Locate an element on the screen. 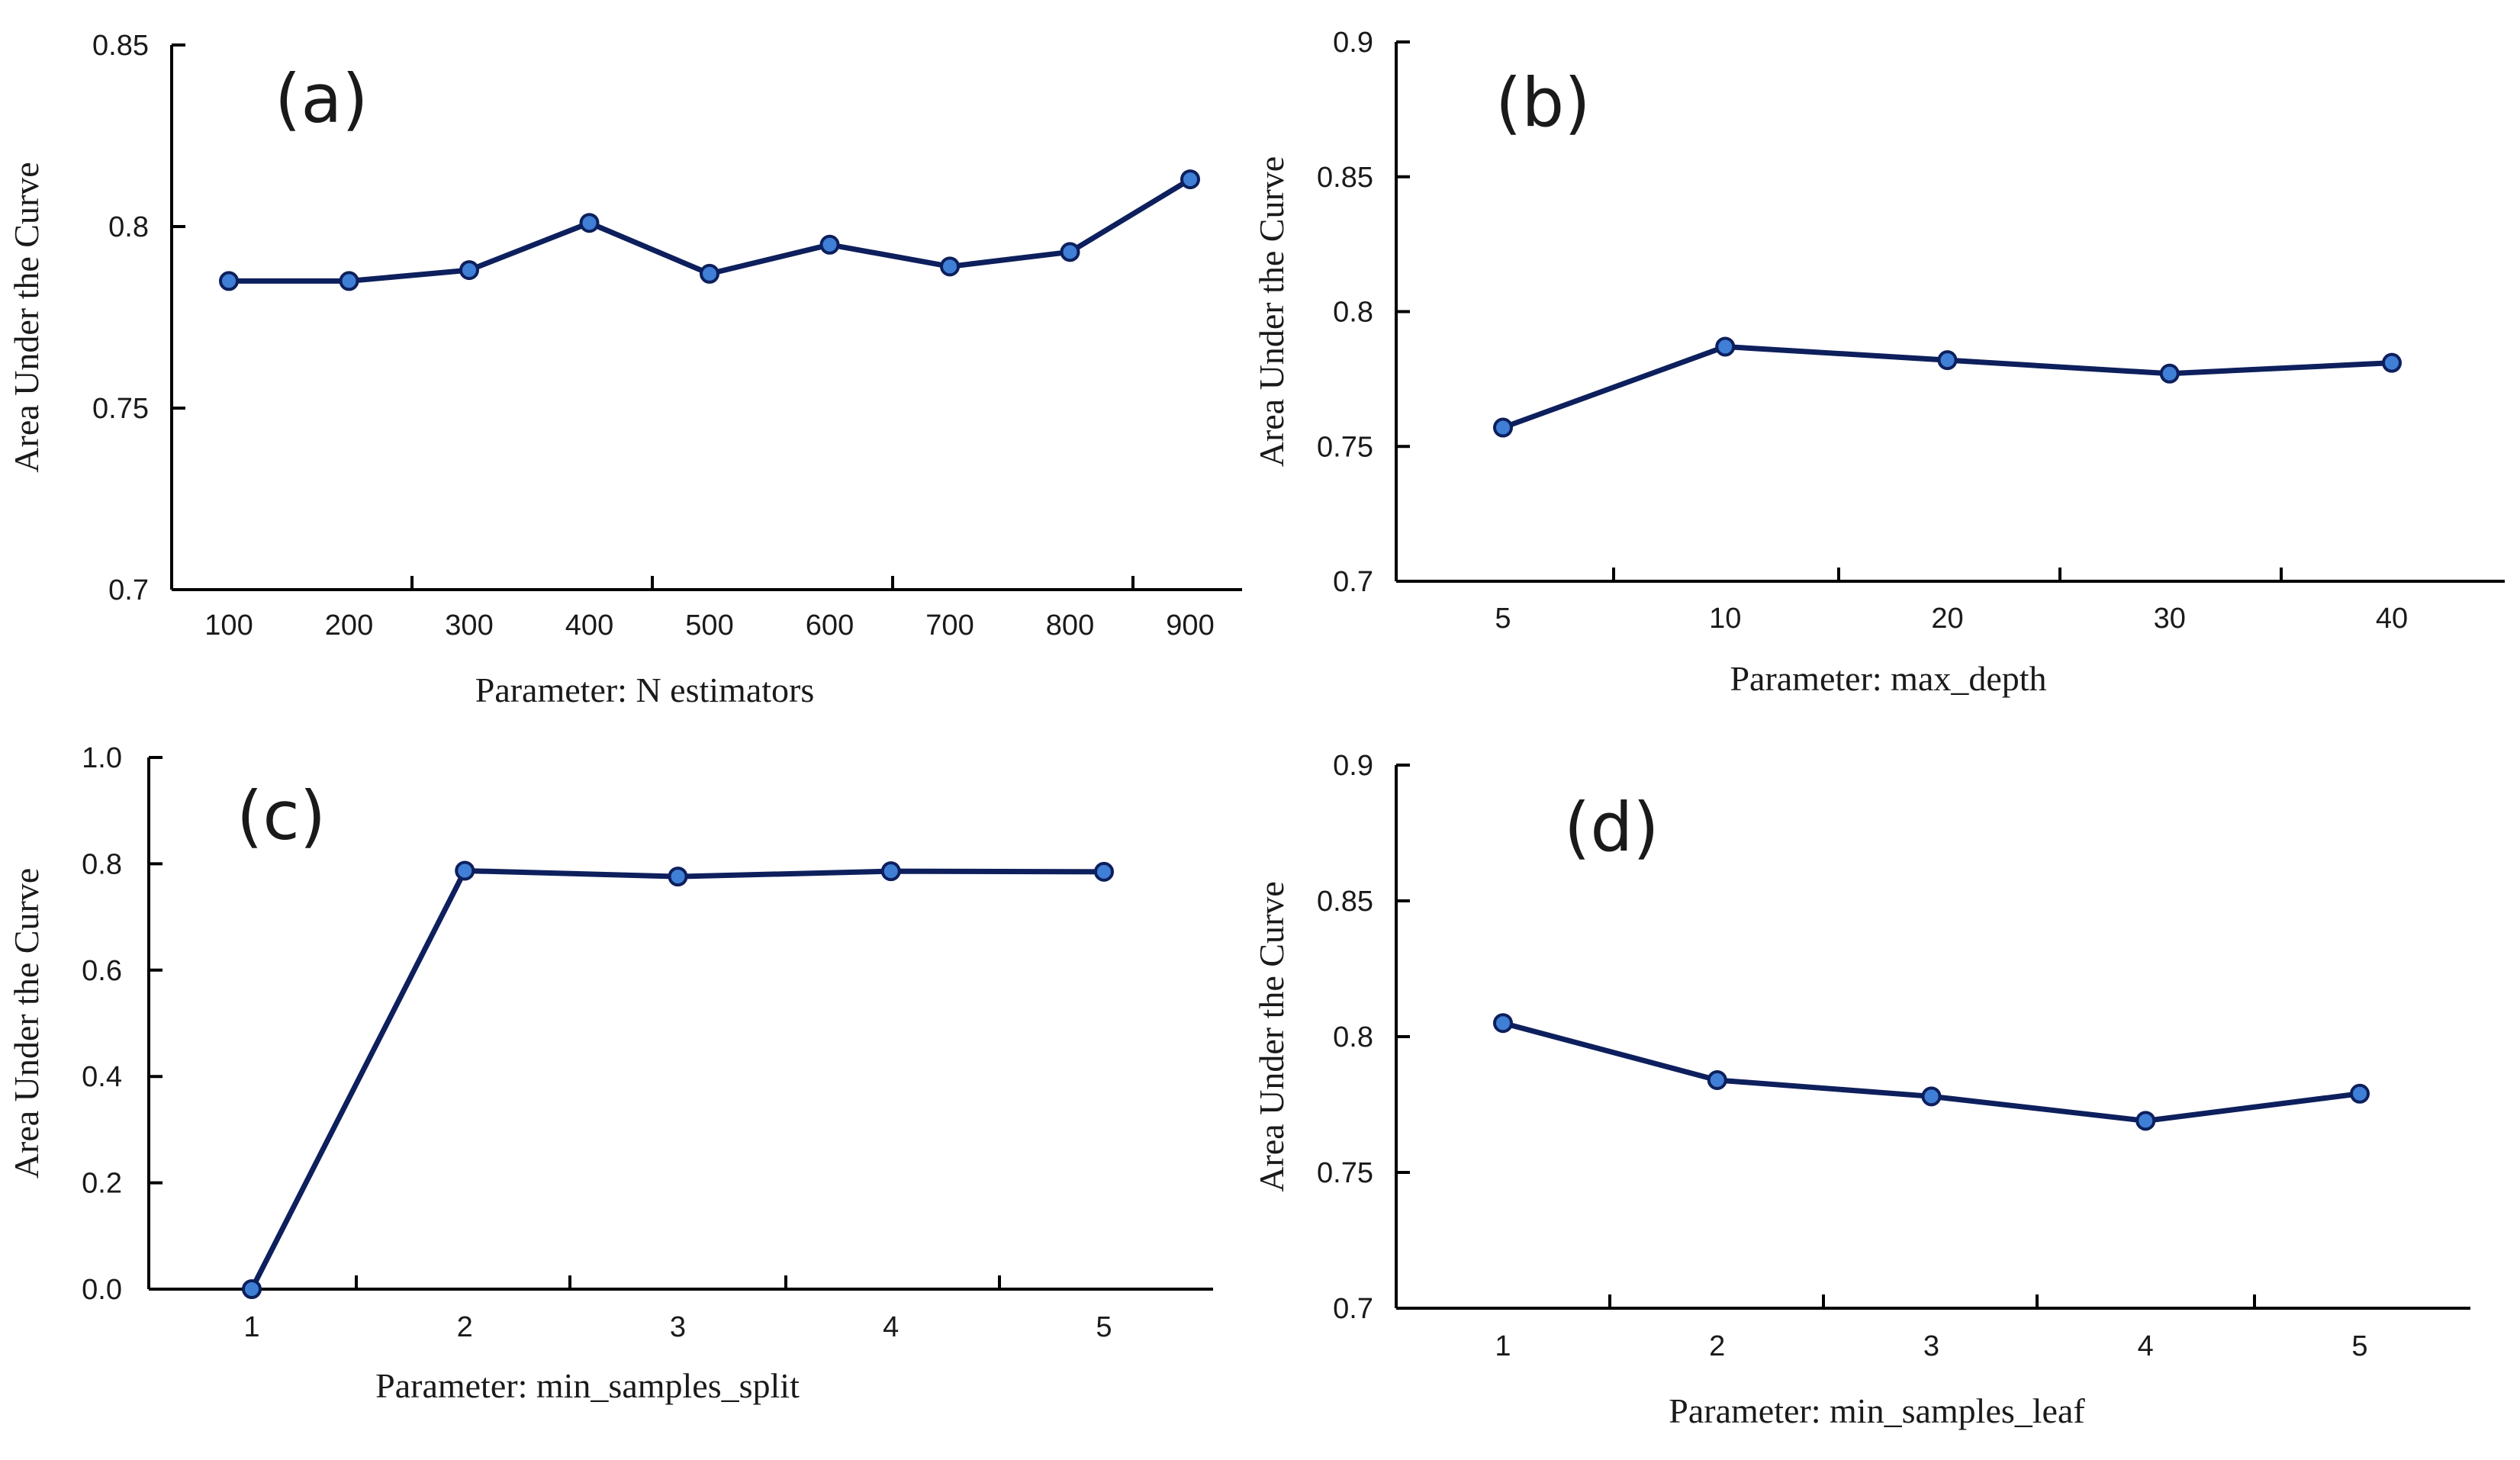 The width and height of the screenshot is (2520, 1460). x-axis-title: Parameter: max_depth is located at coordinates (1888, 678).